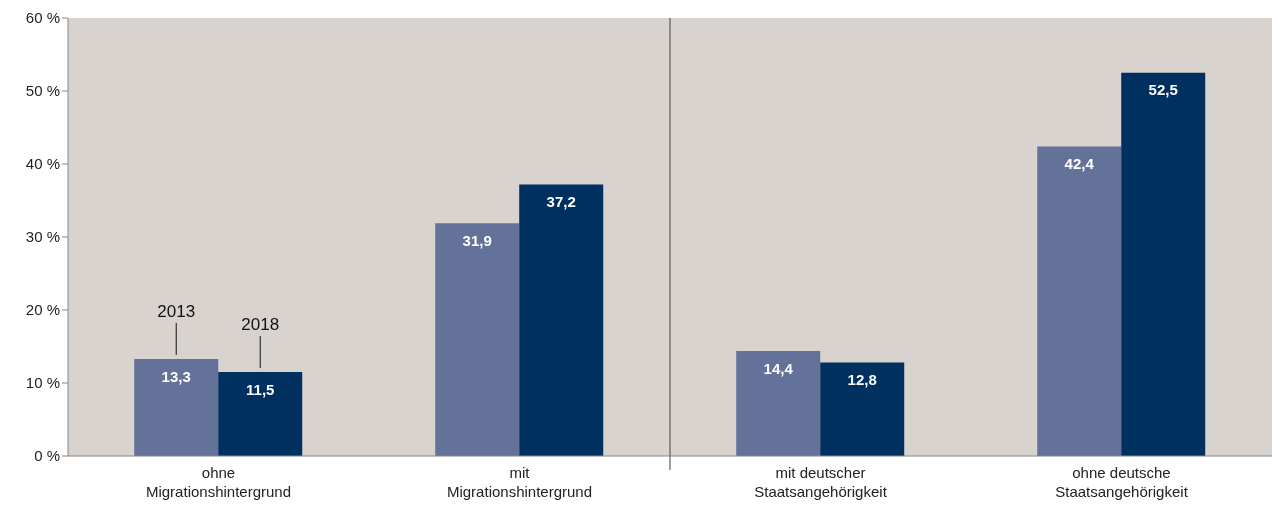 Image resolution: width=1276 pixels, height=508 pixels. What do you see at coordinates (42, 91) in the screenshot?
I see `y-tick-label: 50 %` at bounding box center [42, 91].